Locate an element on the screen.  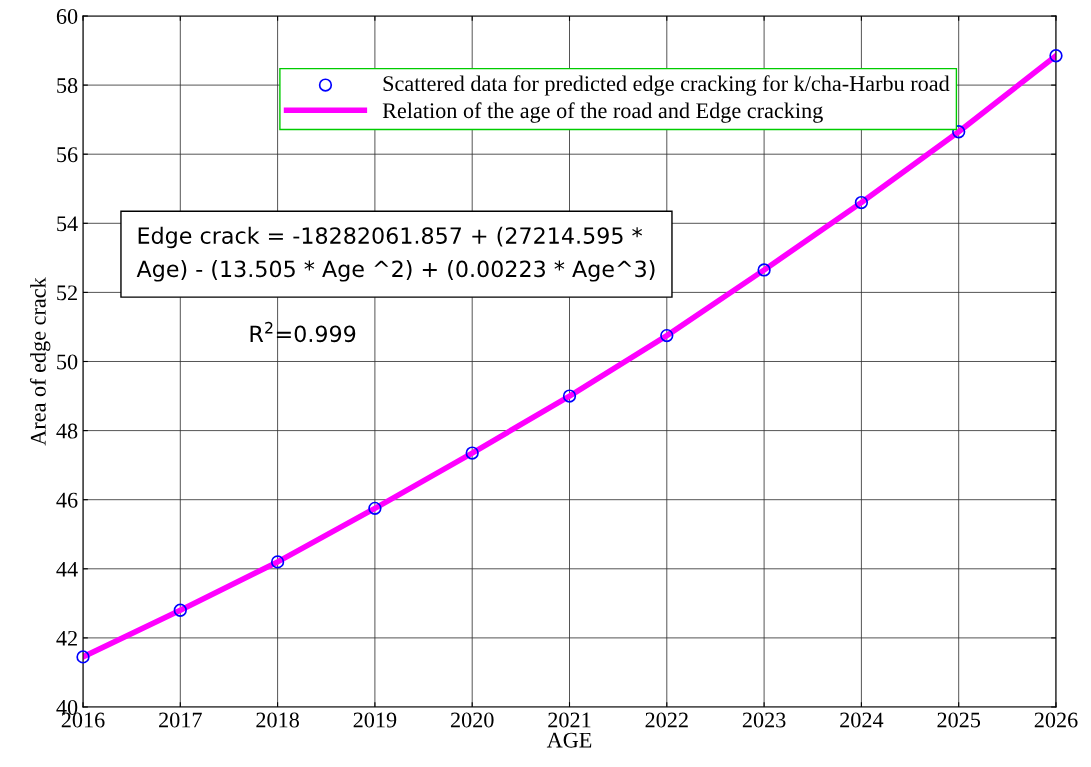
y-axis-title: Area of edge crack is located at coordinates (40, 361).